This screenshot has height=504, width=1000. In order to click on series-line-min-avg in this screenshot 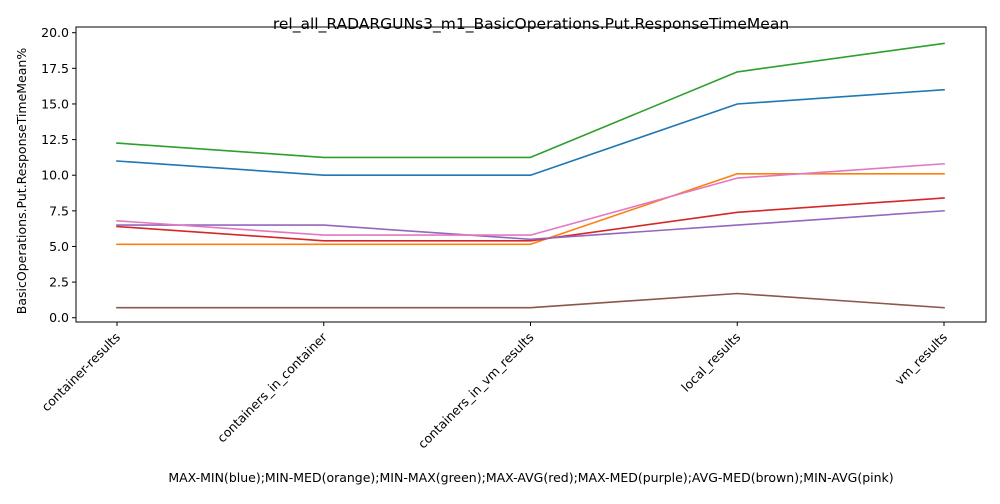, I will do `click(530, 199)`.